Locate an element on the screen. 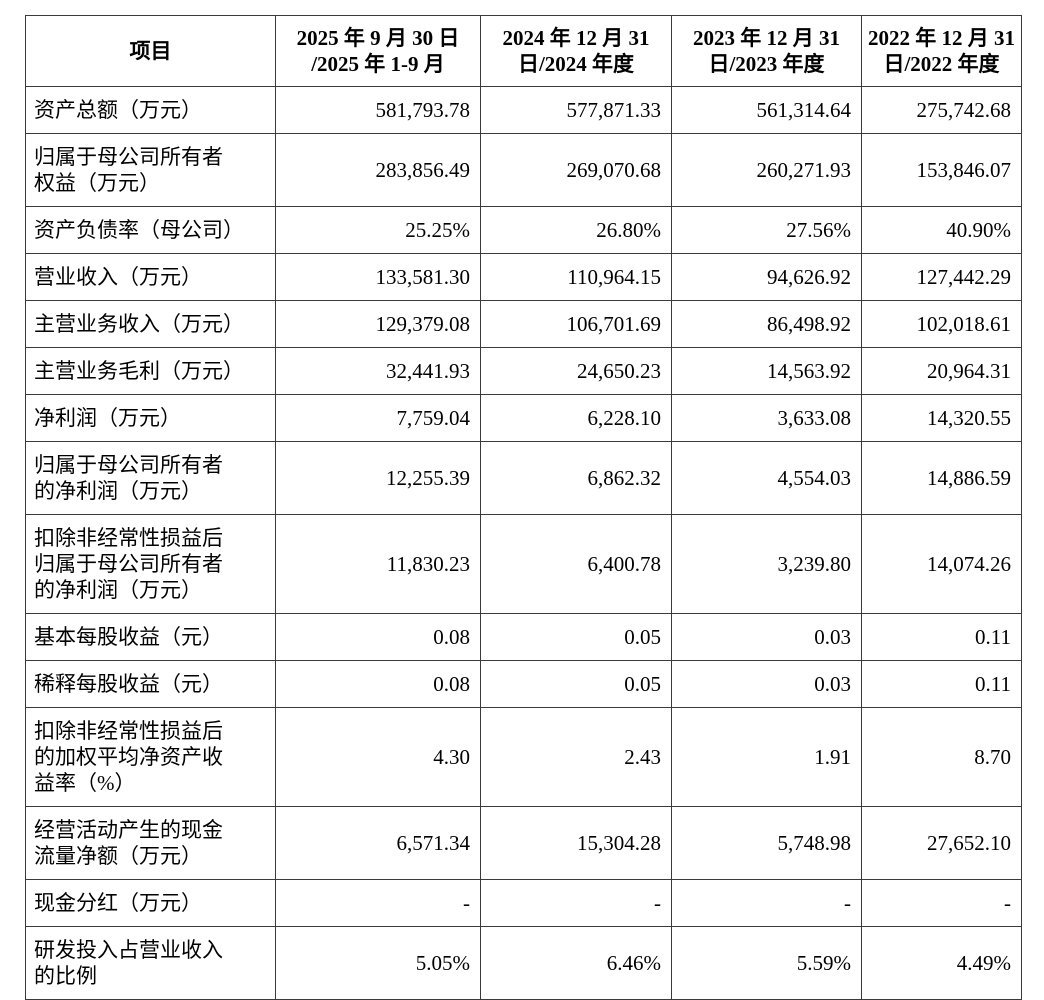 This screenshot has width=1044, height=1000. row-value: 283,856.49 is located at coordinates (378, 170).